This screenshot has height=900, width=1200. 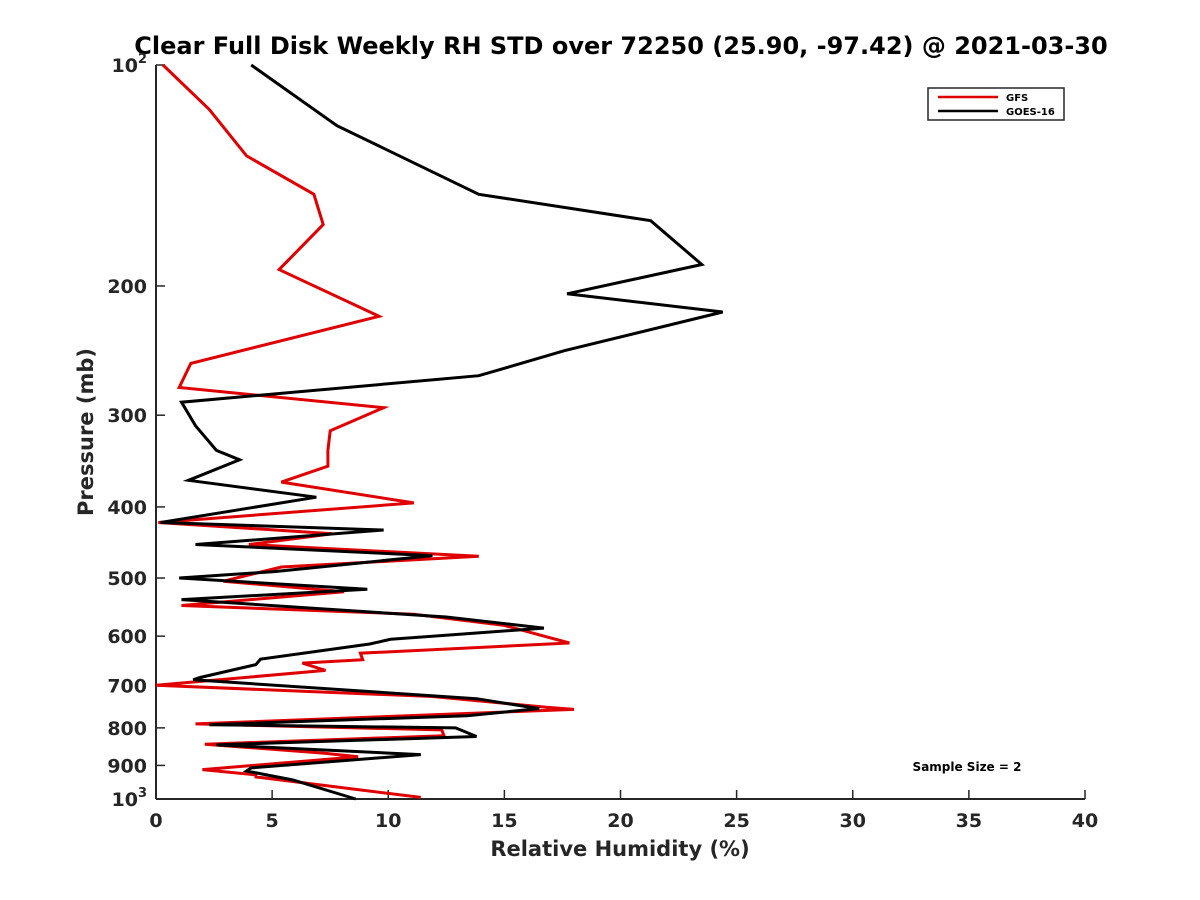 What do you see at coordinates (127, 637) in the screenshot?
I see `y-tick-label: 600` at bounding box center [127, 637].